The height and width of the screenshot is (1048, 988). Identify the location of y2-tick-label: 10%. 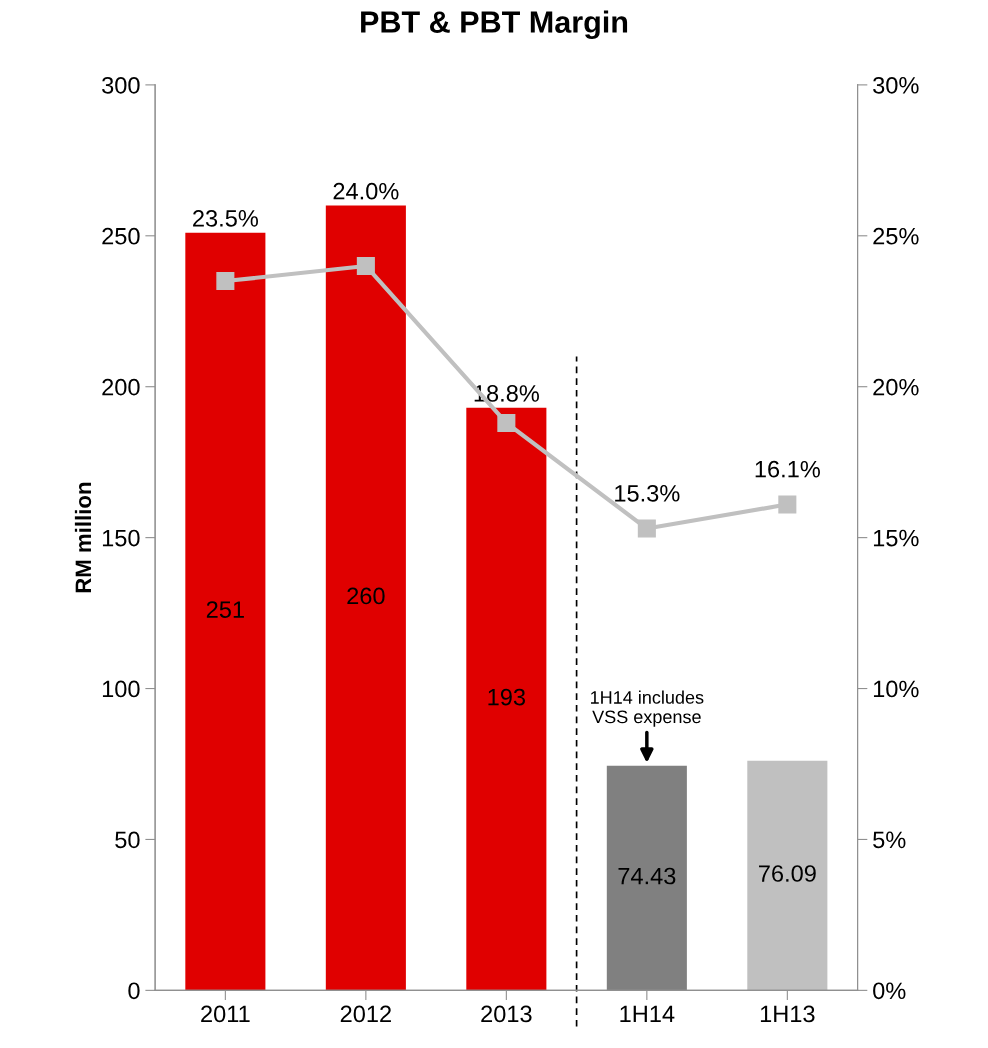
(896, 689).